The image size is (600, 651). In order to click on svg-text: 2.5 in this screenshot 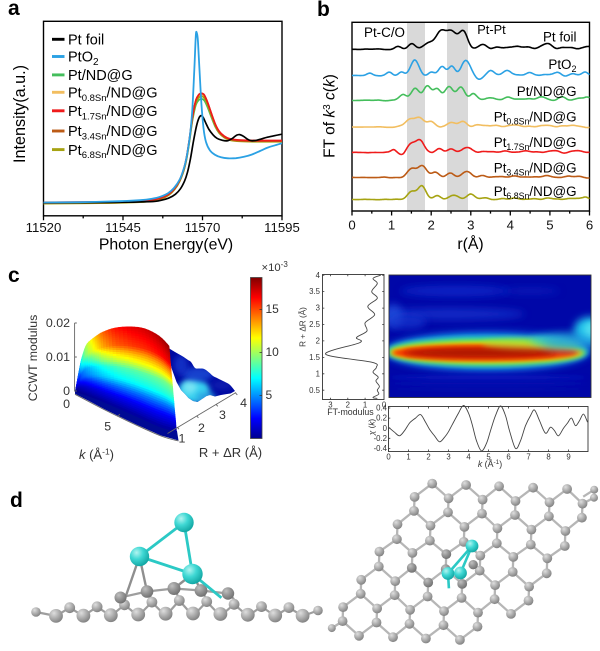, I will do `click(315, 324)`.